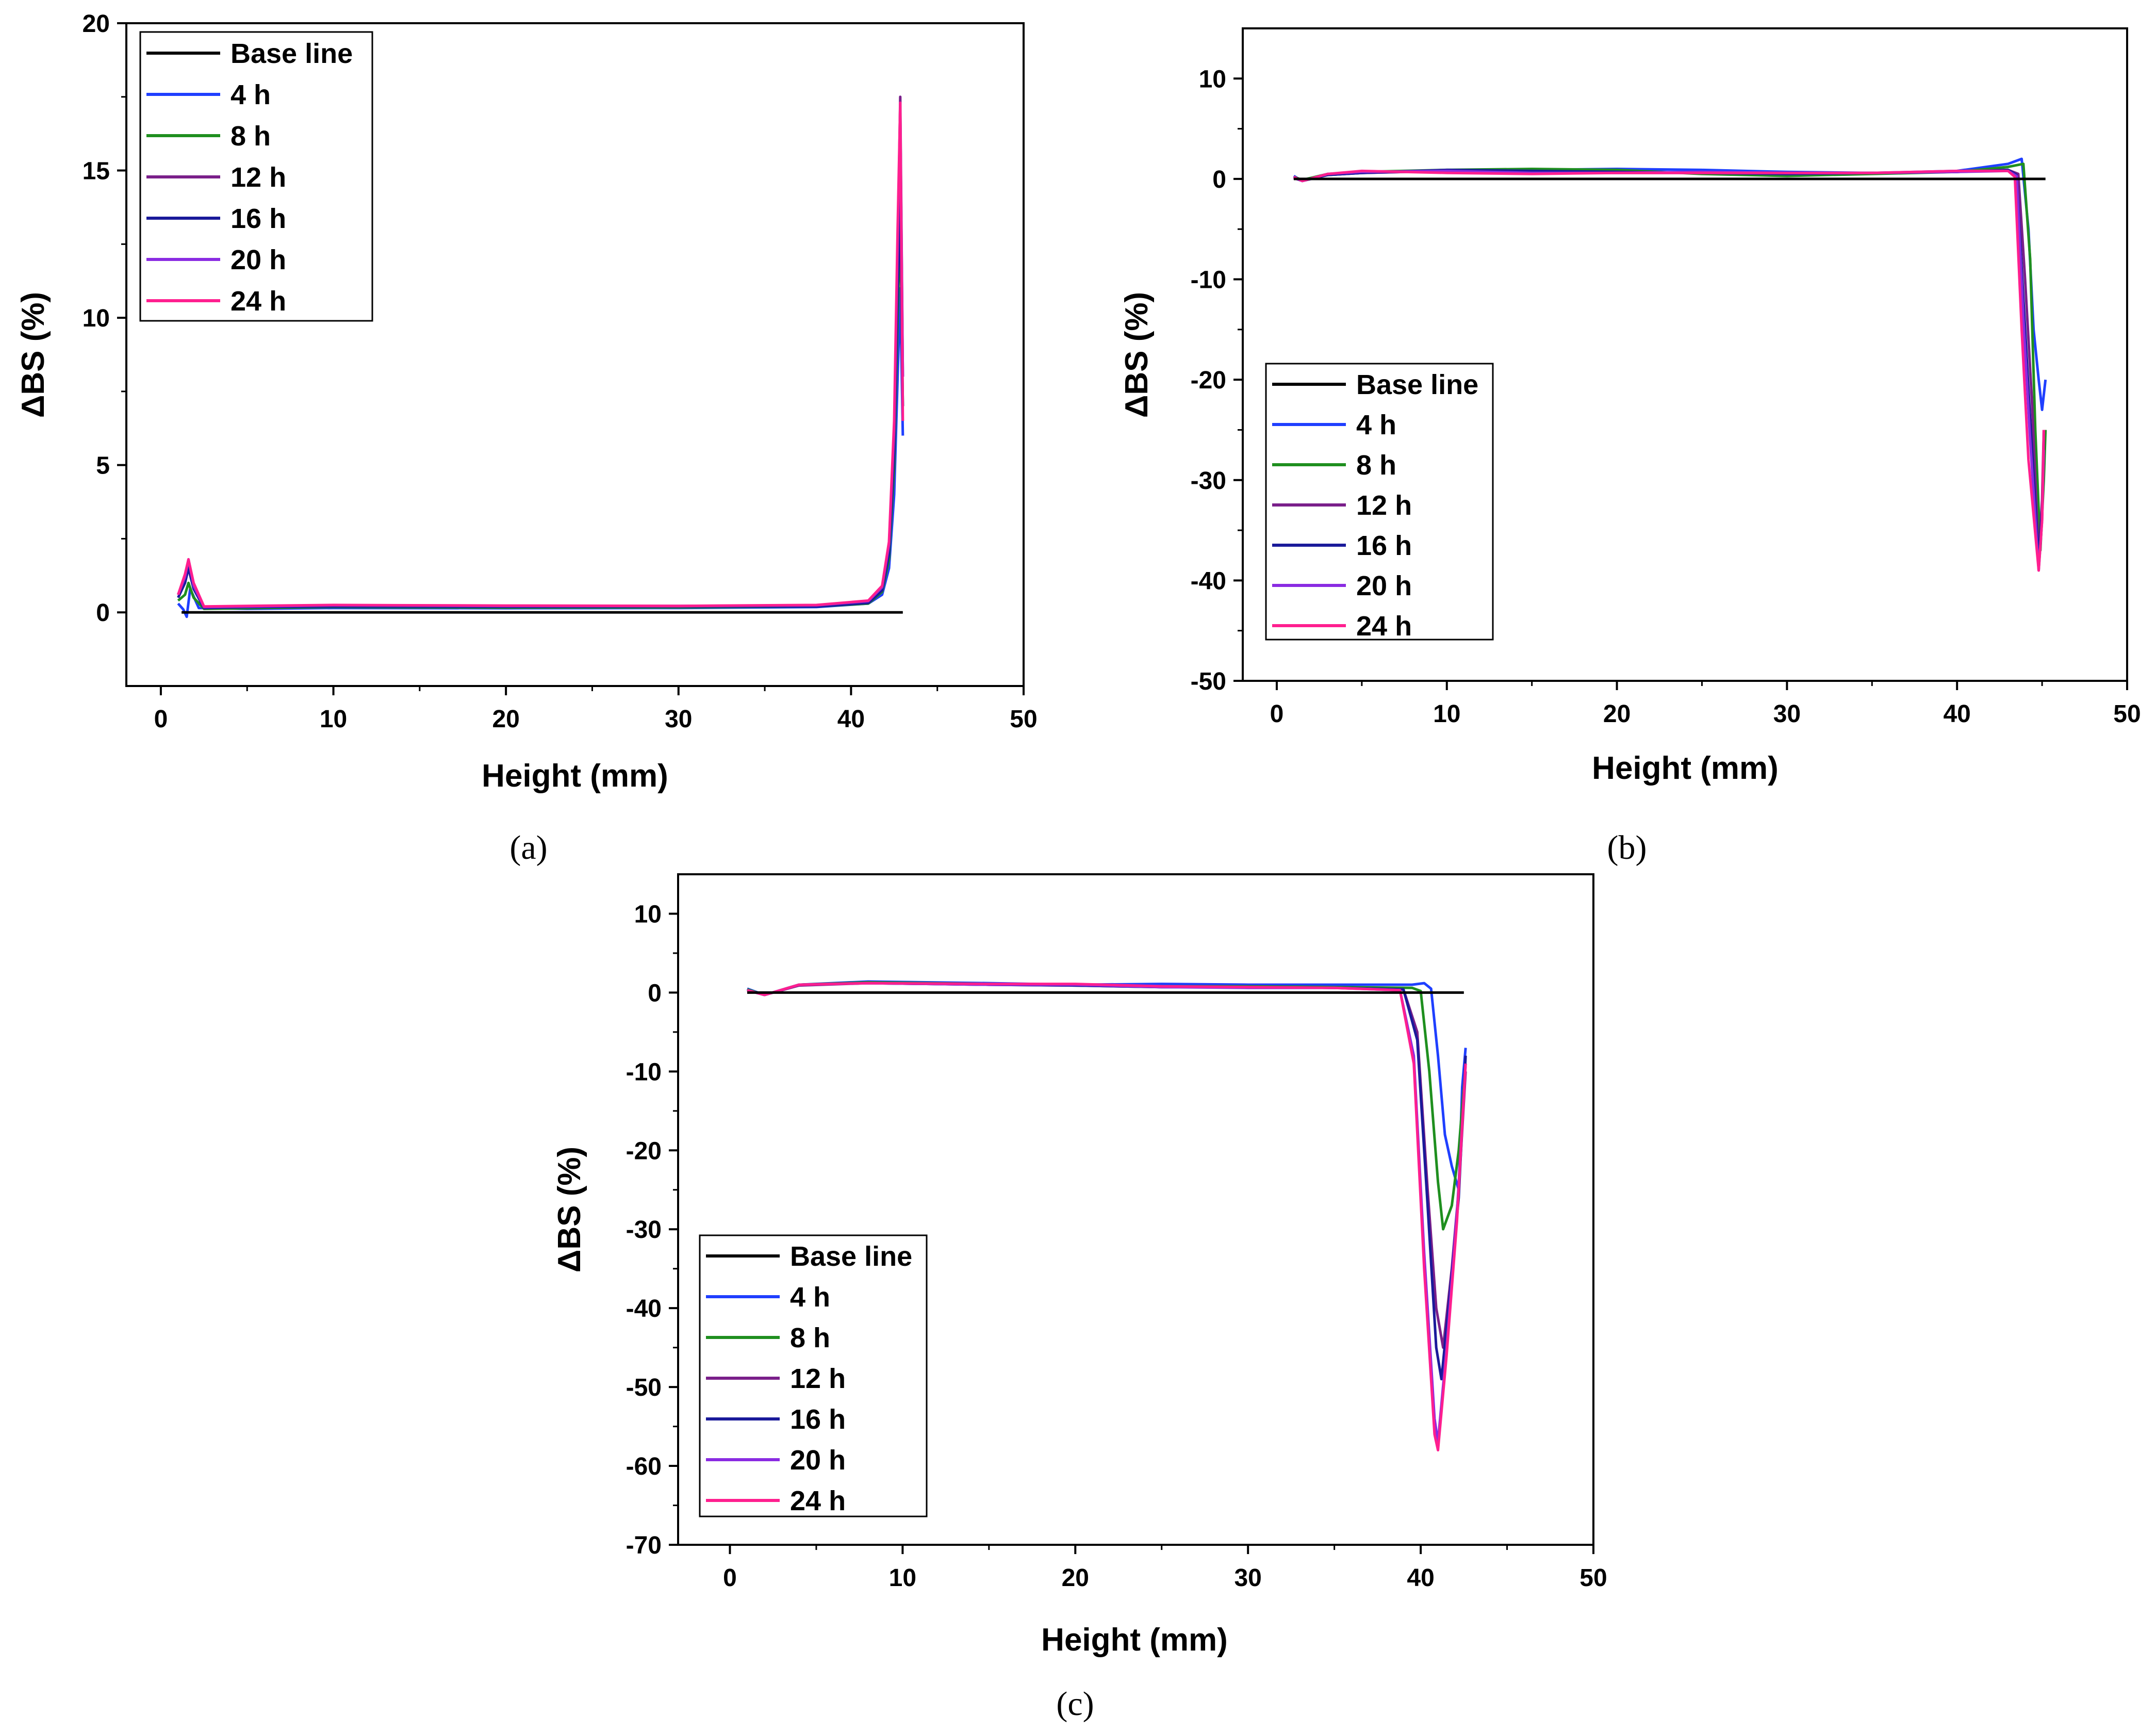 The height and width of the screenshot is (1731, 2156). I want to click on y-tick-label: -70, so click(644, 1546).